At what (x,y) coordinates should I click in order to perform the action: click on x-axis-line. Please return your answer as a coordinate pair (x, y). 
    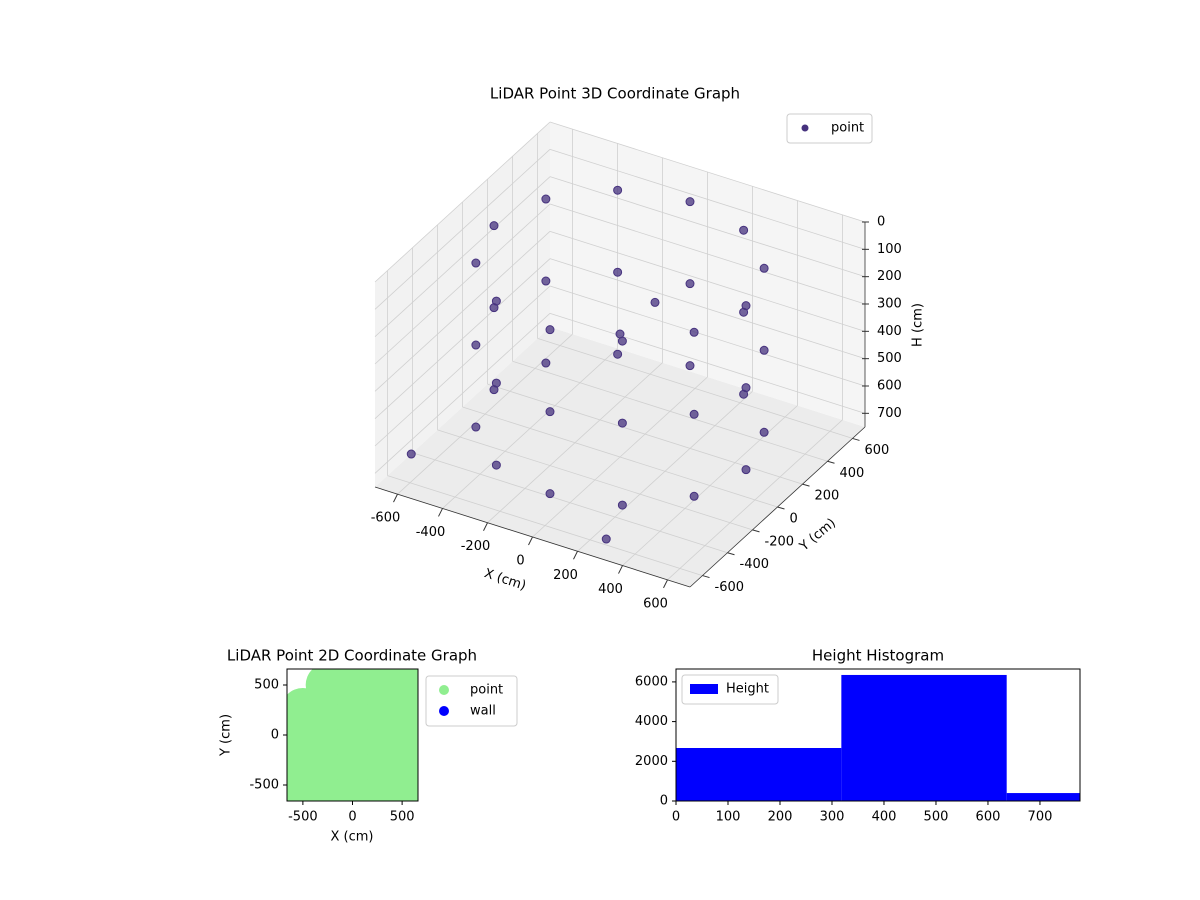
    Looking at the image, I should click on (532, 537).